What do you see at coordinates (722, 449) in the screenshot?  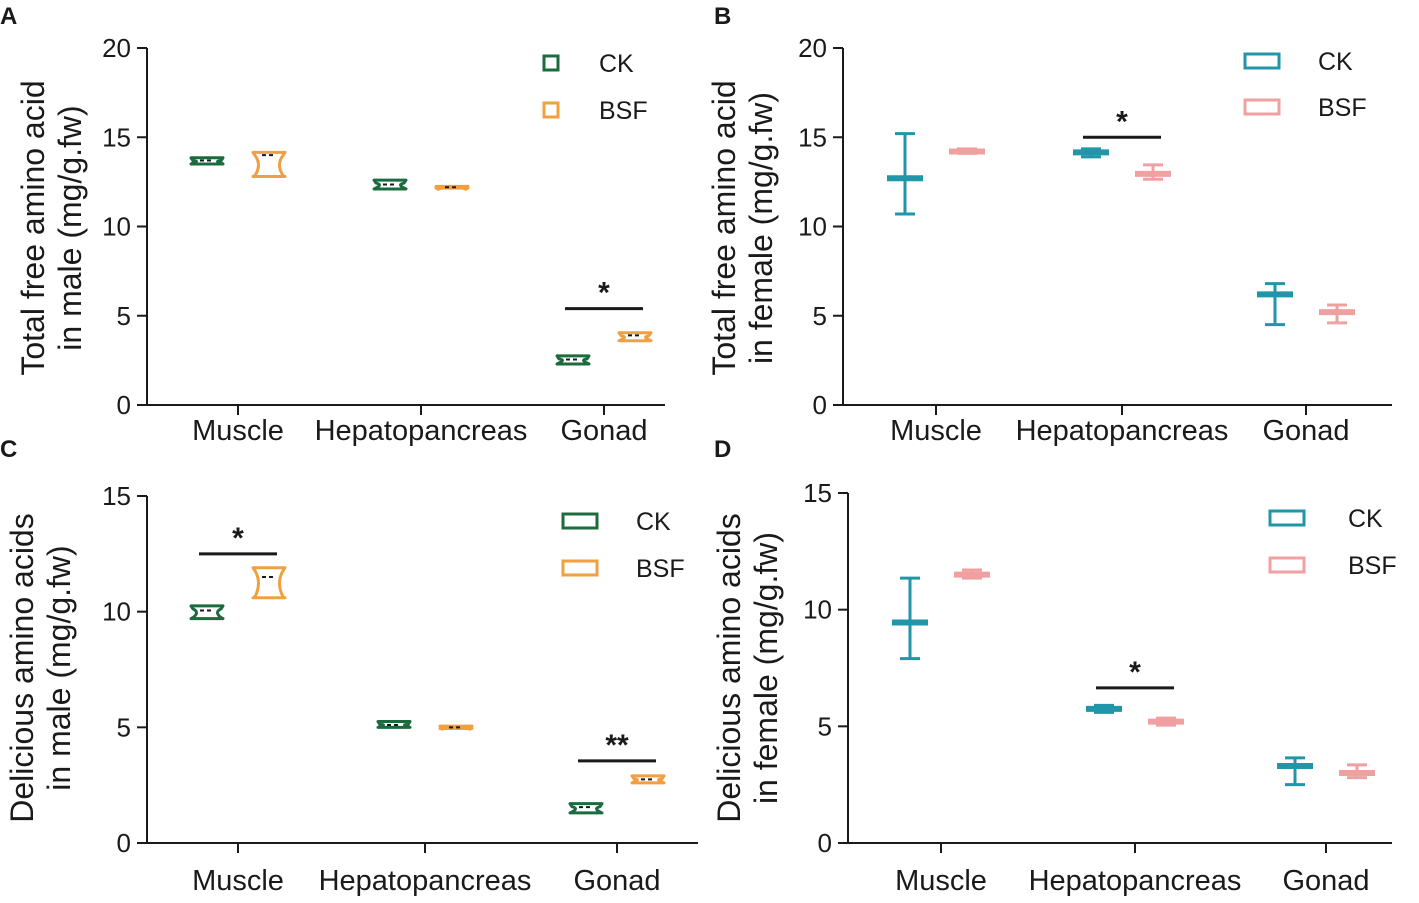 I see `panel-letter: D` at bounding box center [722, 449].